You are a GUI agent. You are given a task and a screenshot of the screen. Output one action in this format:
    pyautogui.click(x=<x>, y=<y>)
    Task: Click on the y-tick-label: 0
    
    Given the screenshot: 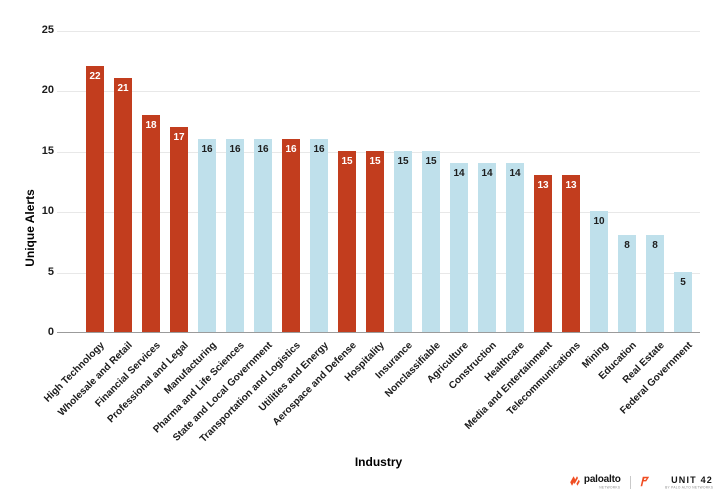 What is the action you would take?
    pyautogui.click(x=50, y=332)
    